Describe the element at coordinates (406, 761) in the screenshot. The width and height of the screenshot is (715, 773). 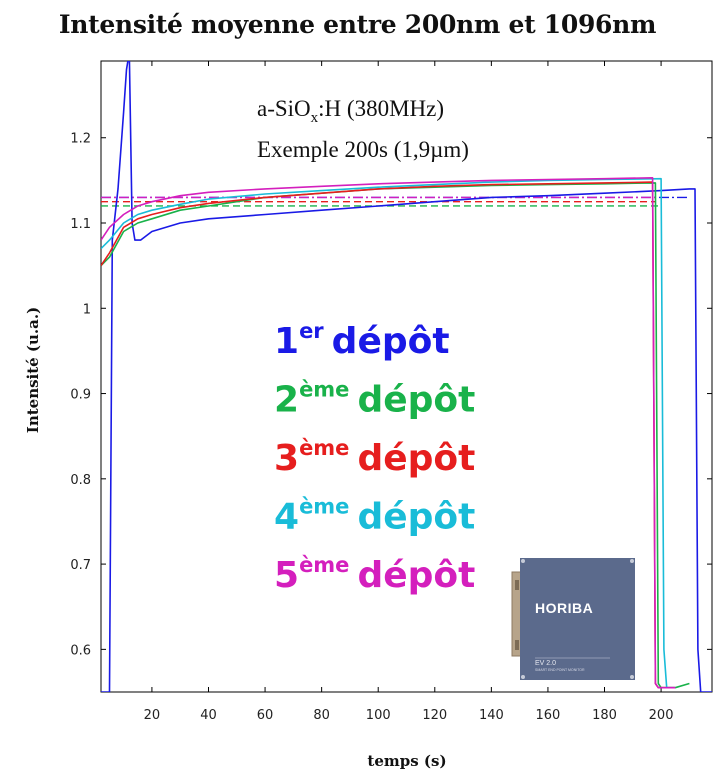
I see `x-axis-label: temps (s)` at that location.